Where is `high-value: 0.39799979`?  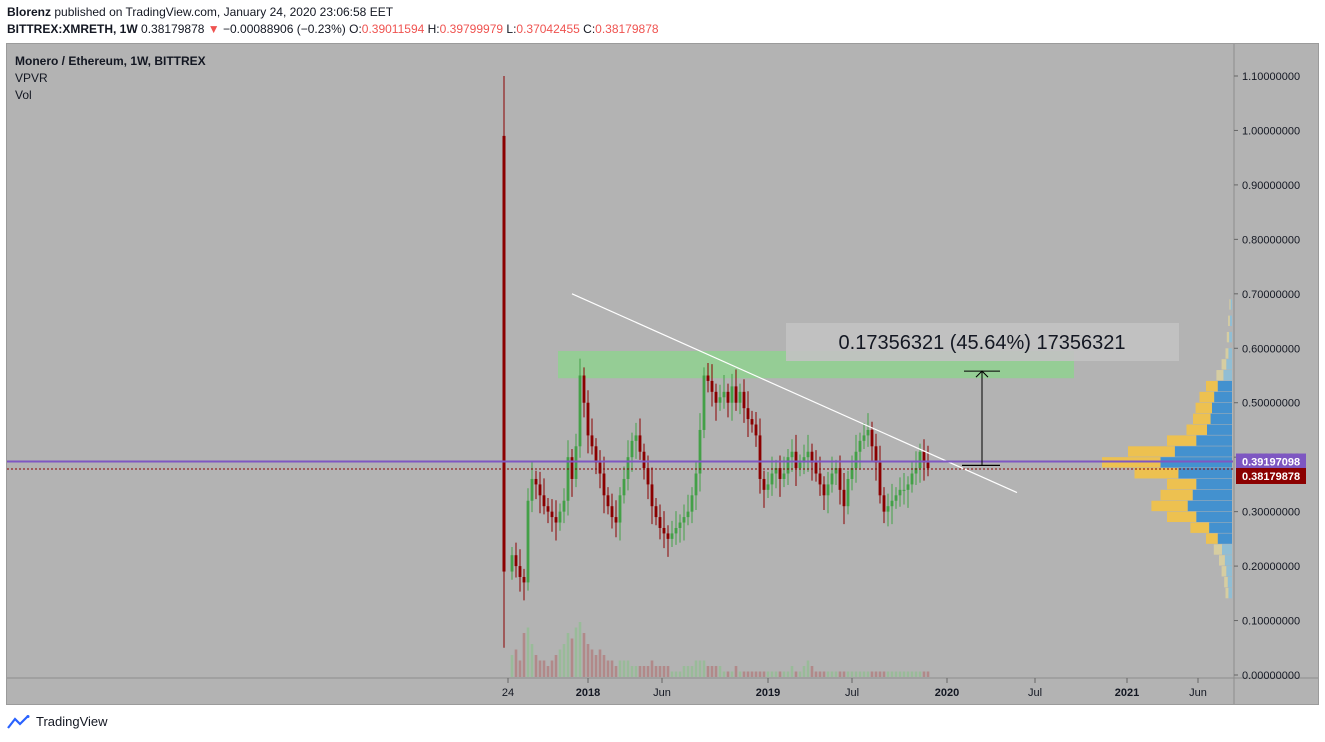
high-value: 0.39799979 is located at coordinates (471, 29).